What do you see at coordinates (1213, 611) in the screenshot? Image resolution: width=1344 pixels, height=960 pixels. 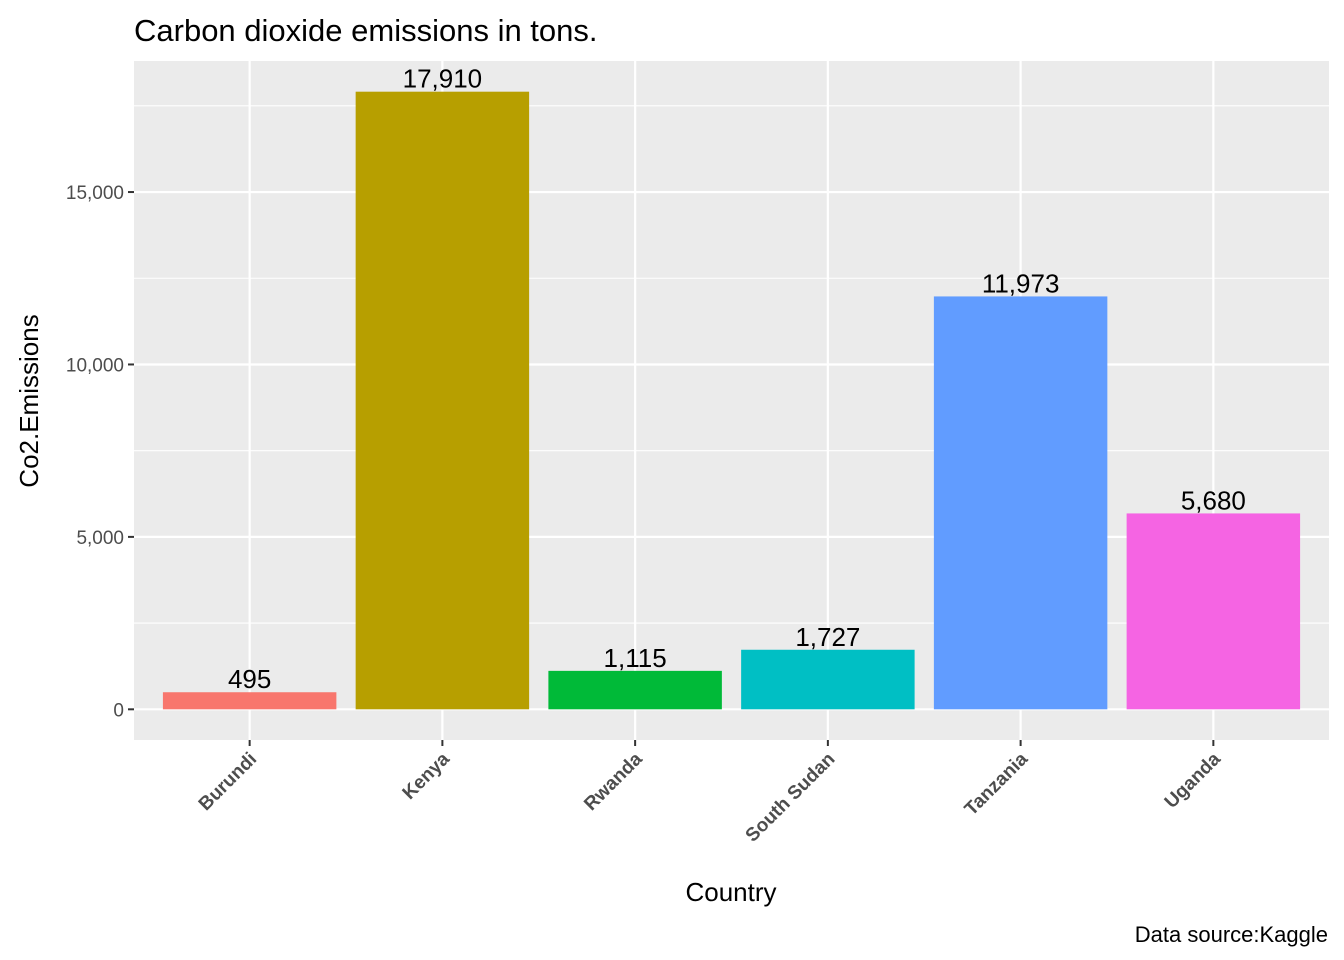 I see `bar-uganda` at bounding box center [1213, 611].